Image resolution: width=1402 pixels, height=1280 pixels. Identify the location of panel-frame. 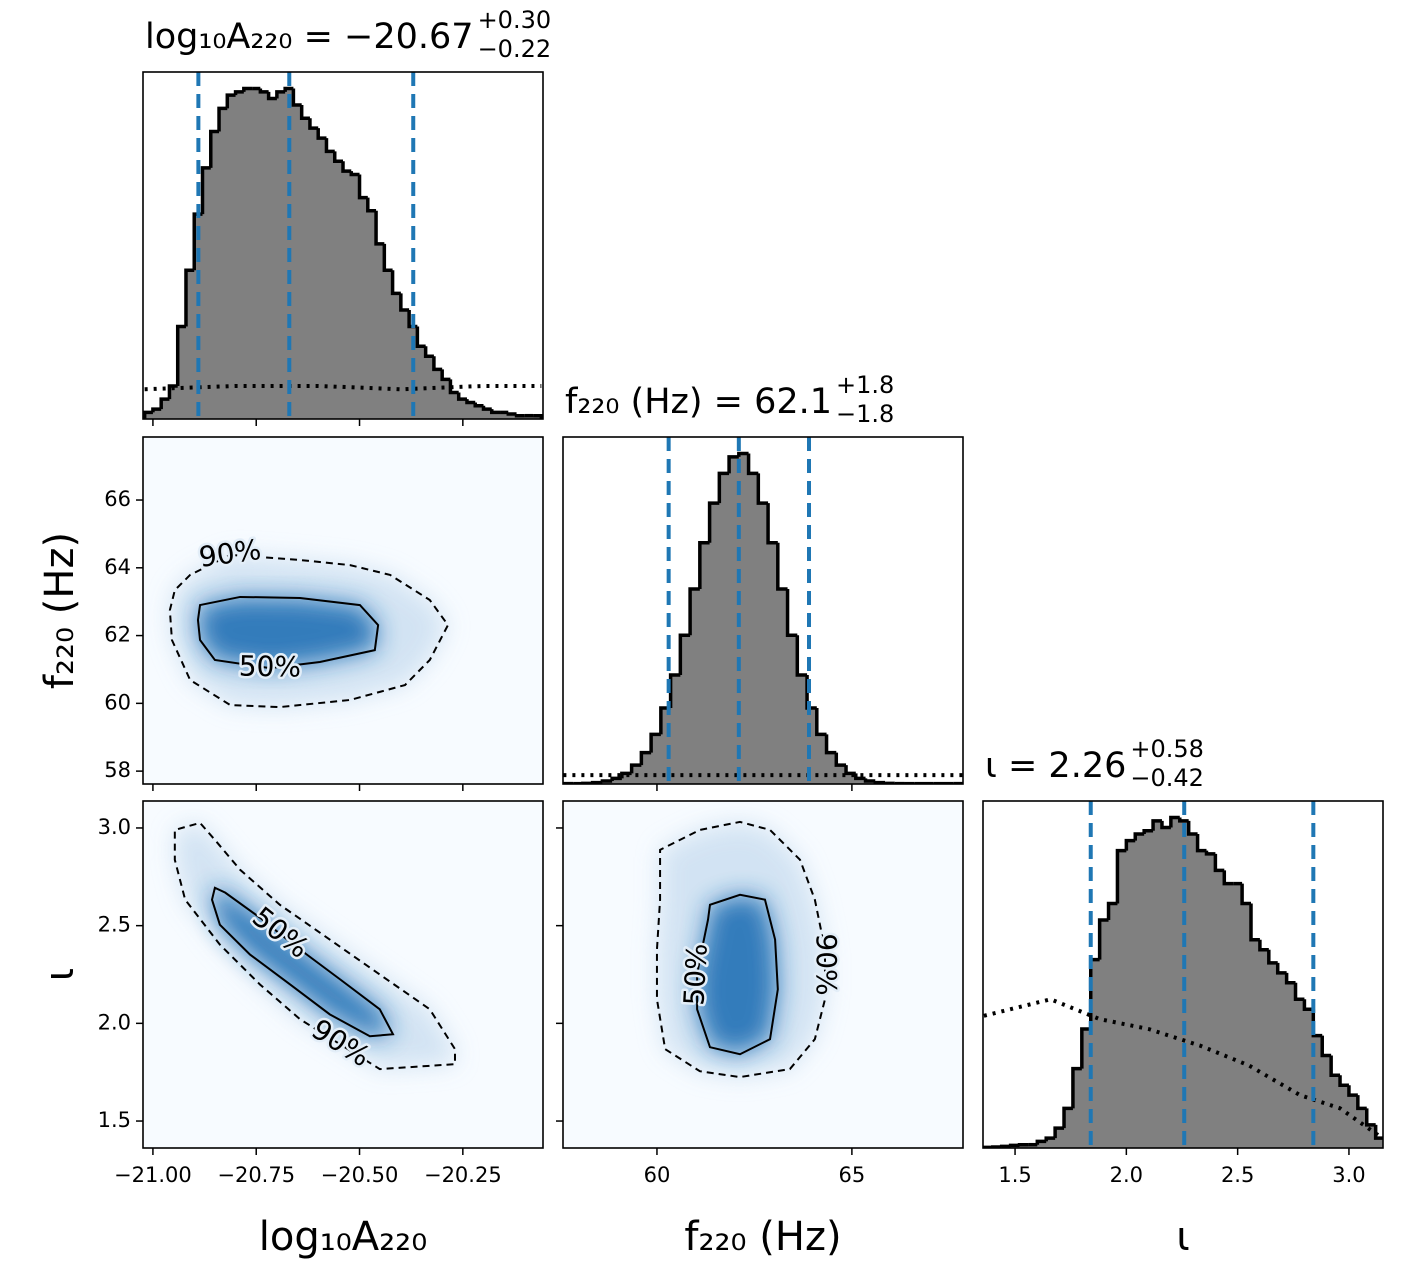
(343, 974).